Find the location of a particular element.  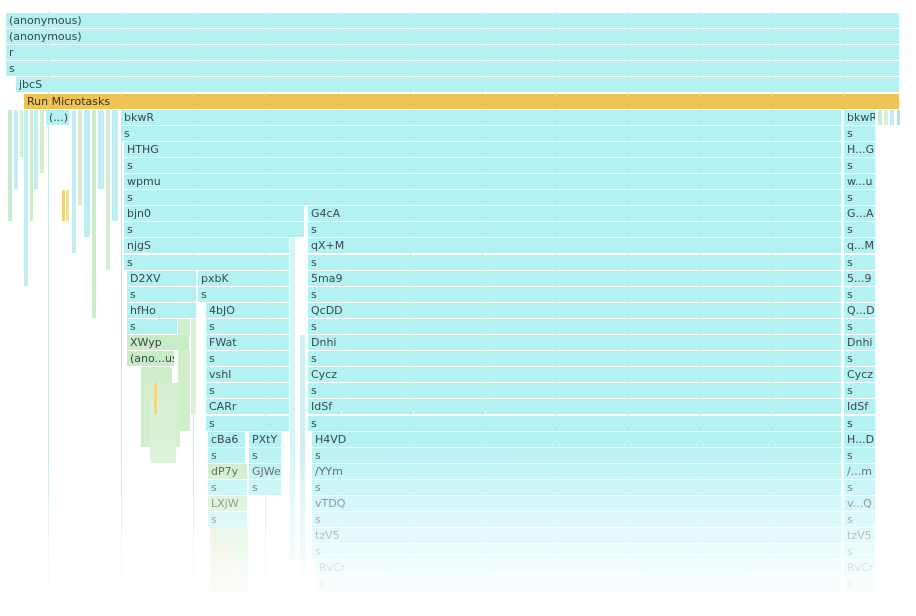

flame-frame: bjn0 is located at coordinates (214, 214).